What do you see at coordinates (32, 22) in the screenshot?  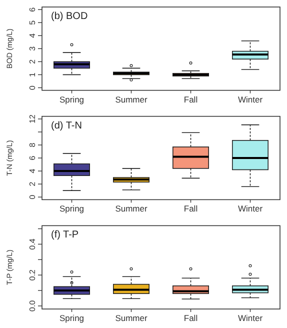 I see `y-tick-label: 5` at bounding box center [32, 22].